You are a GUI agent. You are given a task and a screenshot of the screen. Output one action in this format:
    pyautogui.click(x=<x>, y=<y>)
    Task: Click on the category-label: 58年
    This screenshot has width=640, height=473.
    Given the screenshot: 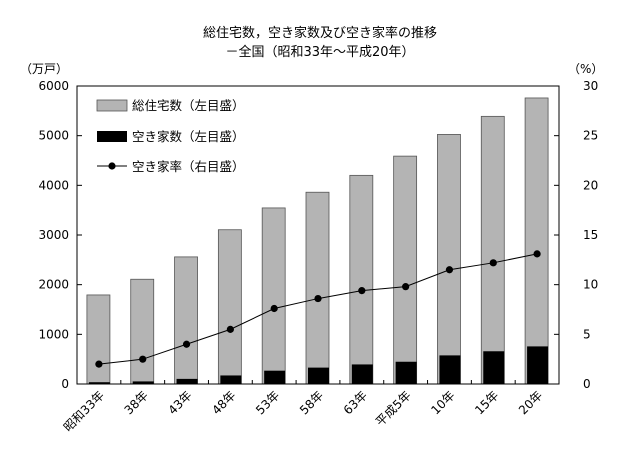 What is the action you would take?
    pyautogui.click(x=311, y=402)
    